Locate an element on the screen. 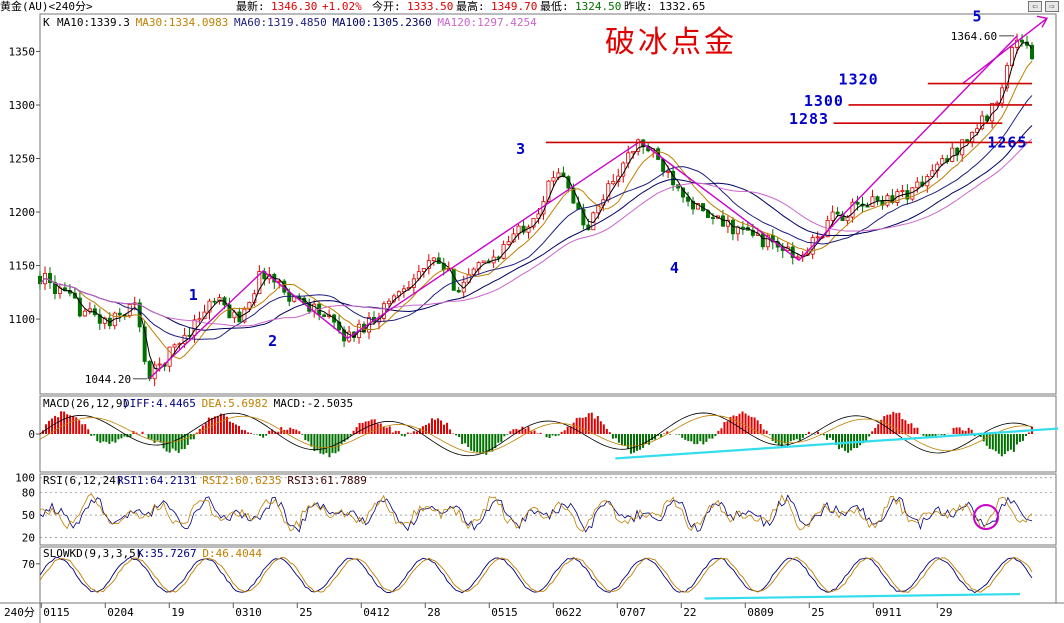 Image resolution: width=1064 pixels, height=623 pixels. legend-ma60: MA60:1319.4850 is located at coordinates (280, 22).